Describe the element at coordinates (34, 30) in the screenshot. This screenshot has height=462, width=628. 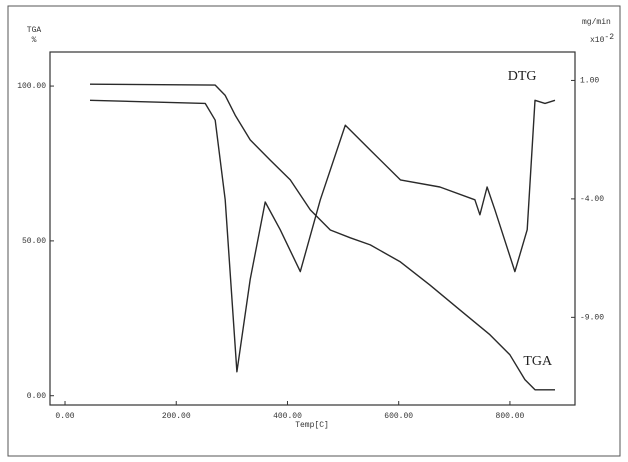
I see `y-axis-label: TGA` at that location.